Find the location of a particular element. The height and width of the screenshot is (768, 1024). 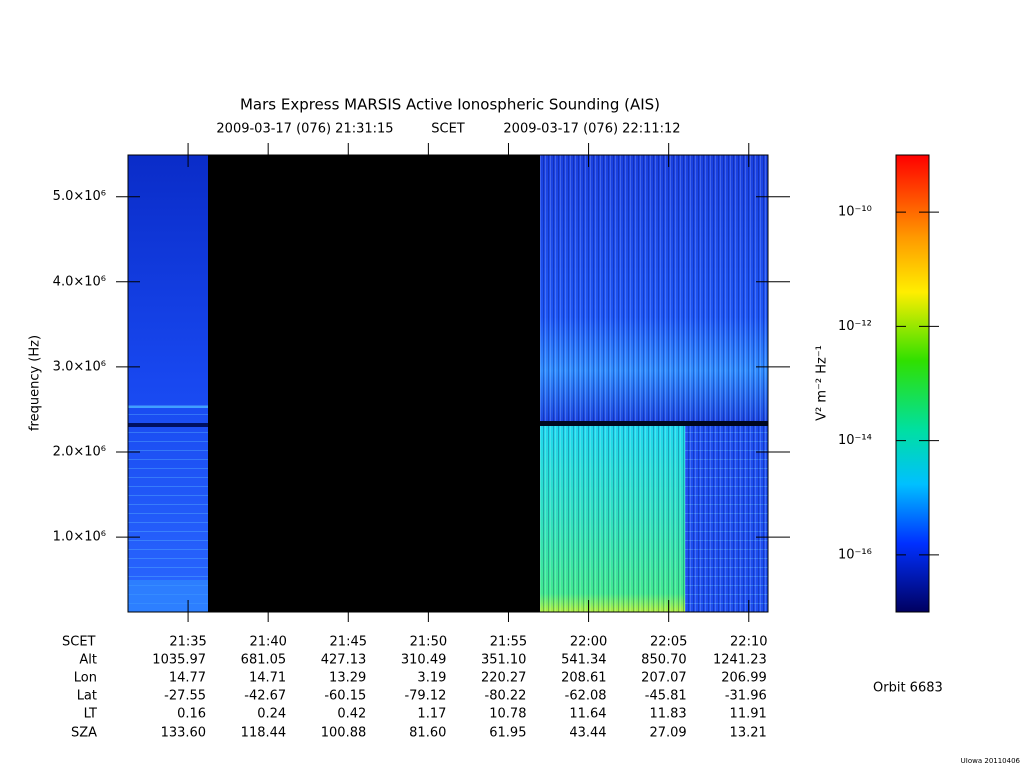

colorbar is located at coordinates (912, 383).